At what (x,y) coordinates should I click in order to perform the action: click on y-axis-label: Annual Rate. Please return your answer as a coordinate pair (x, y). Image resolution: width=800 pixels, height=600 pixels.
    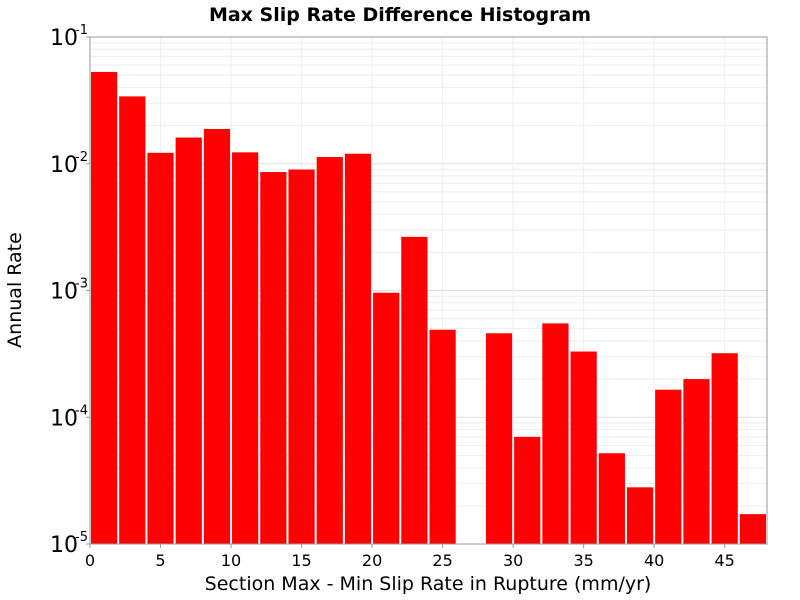
    Looking at the image, I should click on (15, 290).